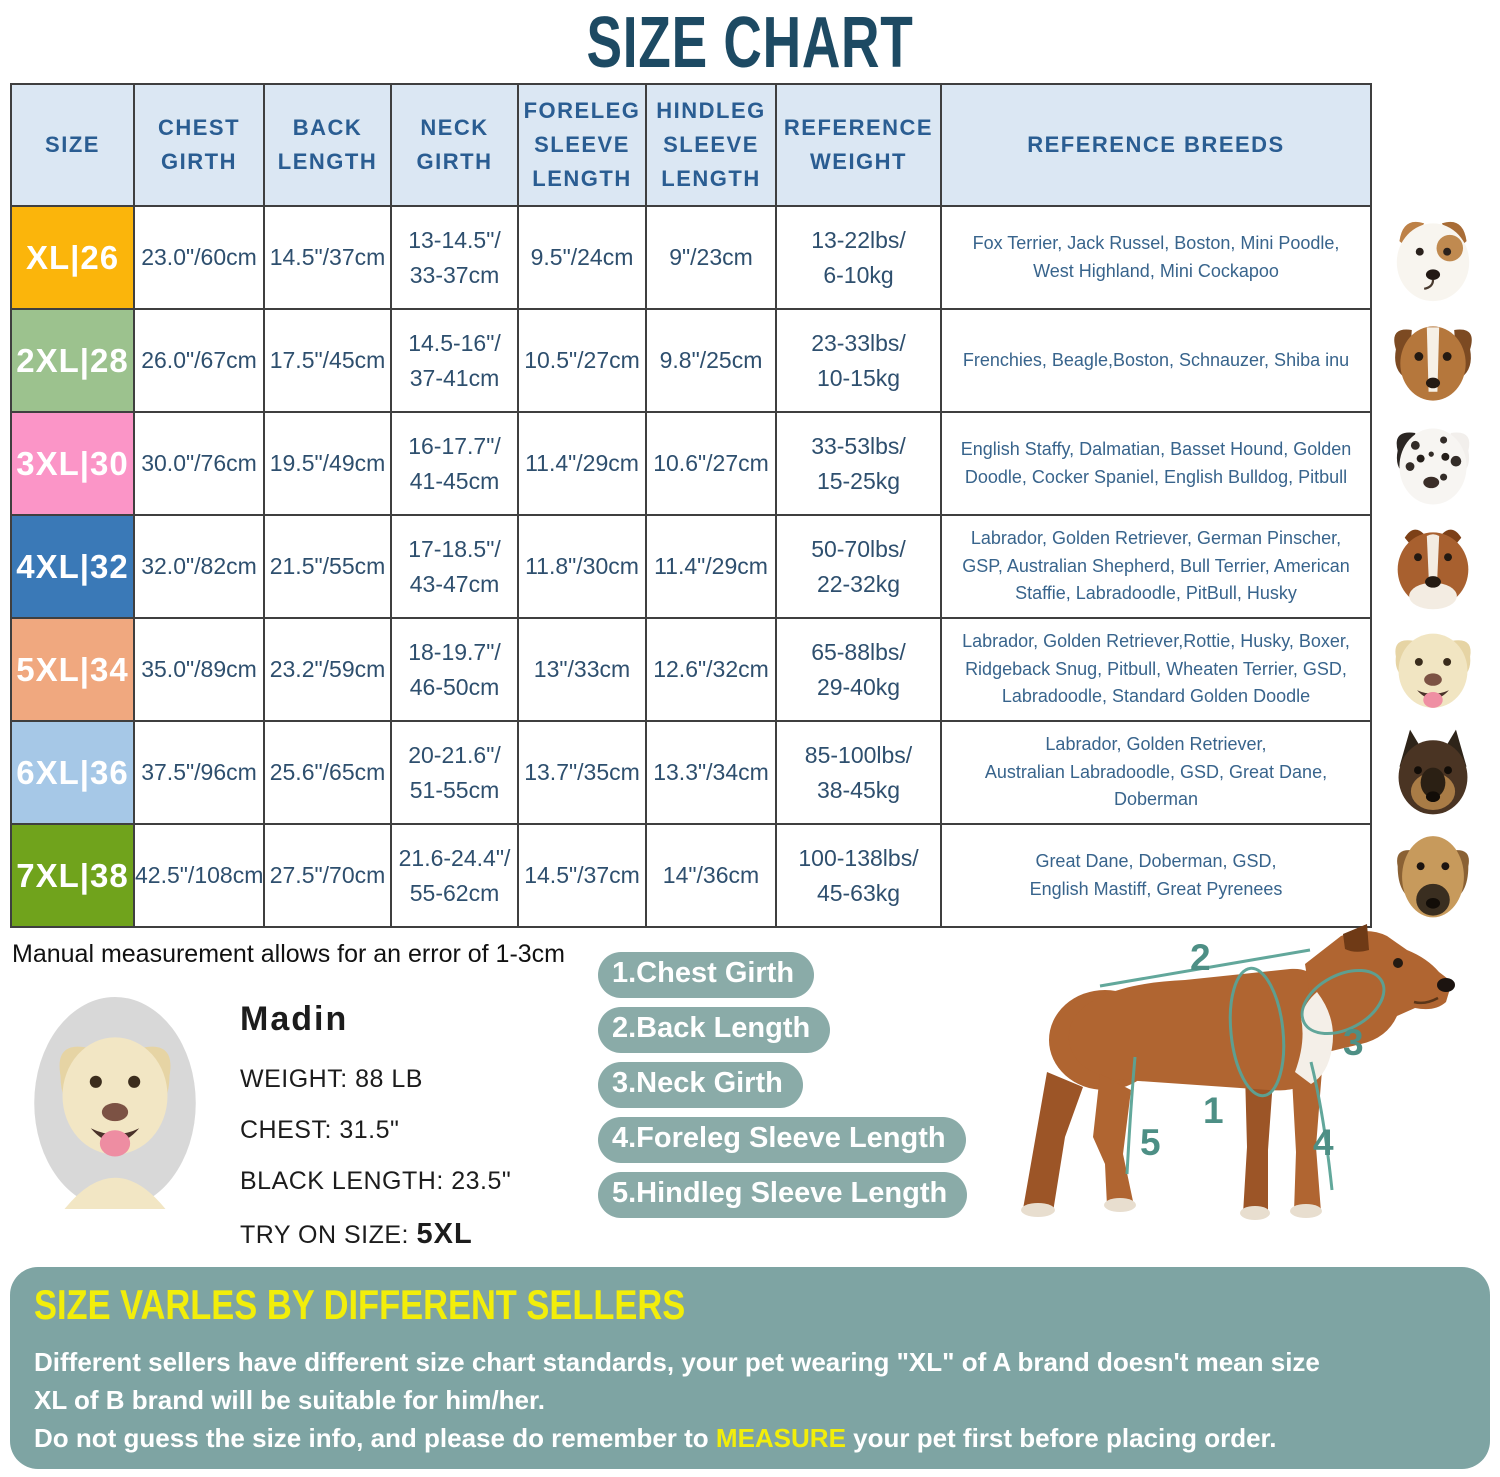  What do you see at coordinates (454, 566) in the screenshot?
I see `neck-girth-cell: 17-18.5"/ 43-47cm` at bounding box center [454, 566].